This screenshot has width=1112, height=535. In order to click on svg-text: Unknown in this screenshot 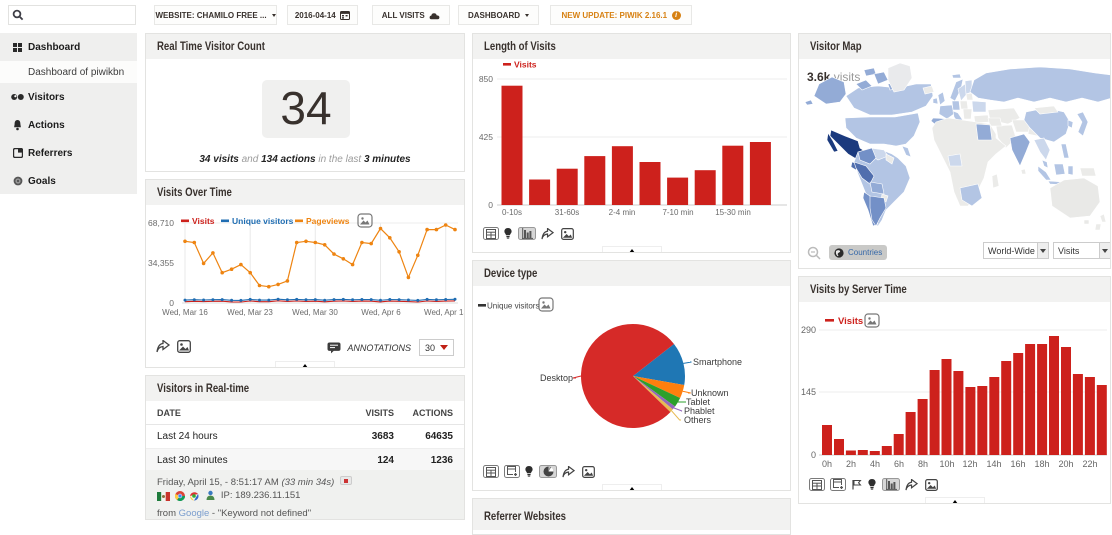, I will do `click(710, 393)`.